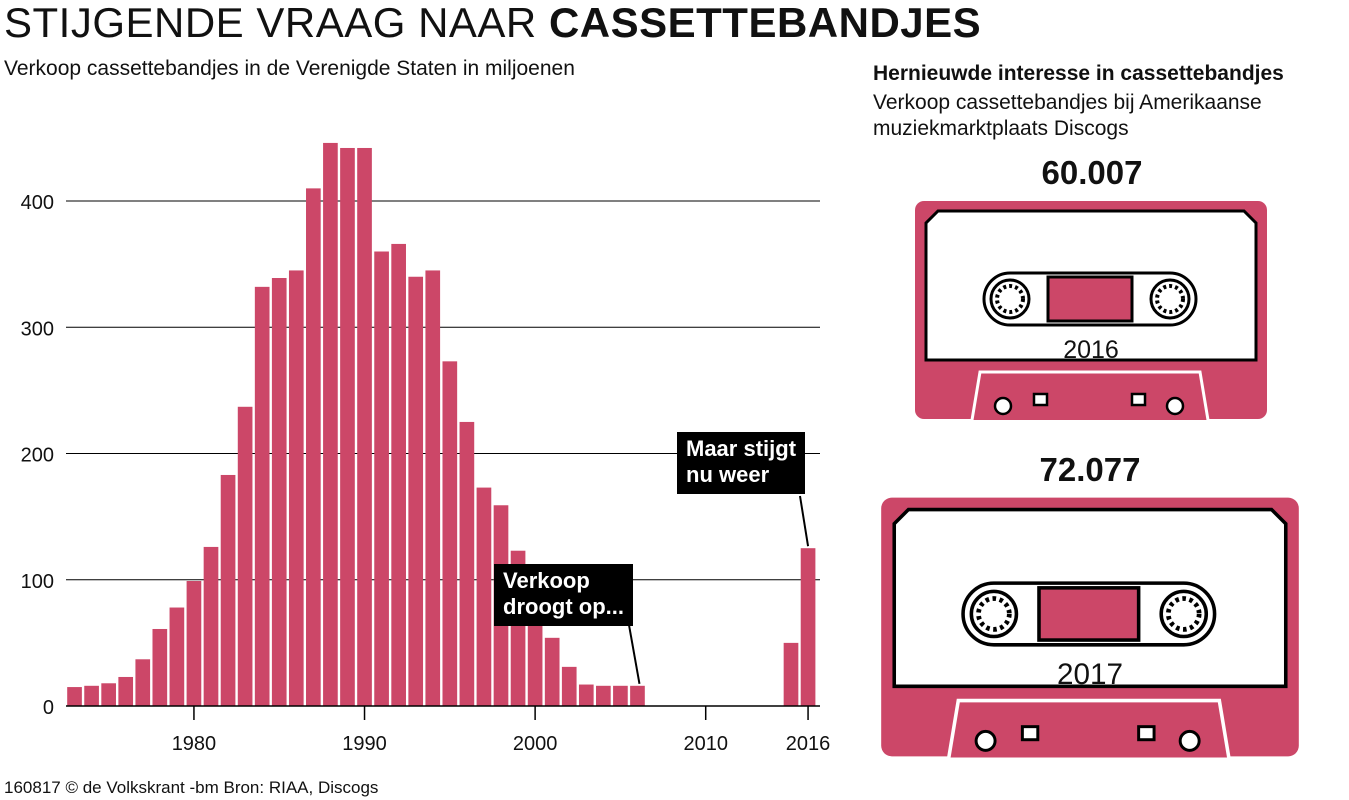 This screenshot has height=800, width=1349. I want to click on bar-1983, so click(245, 556).